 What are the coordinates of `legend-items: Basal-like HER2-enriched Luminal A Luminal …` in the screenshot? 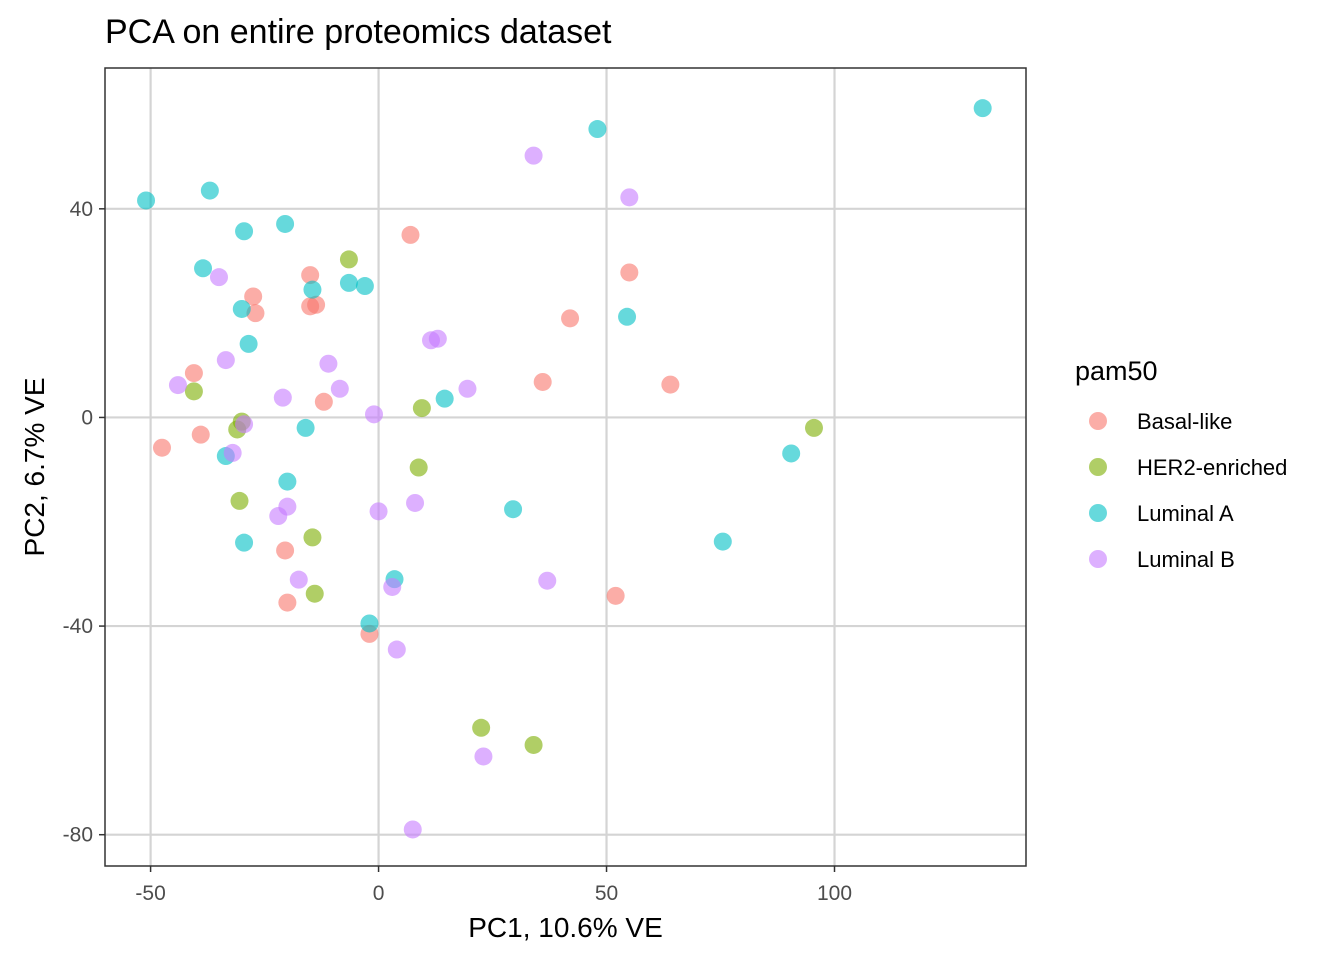 It's located at (1188, 490).